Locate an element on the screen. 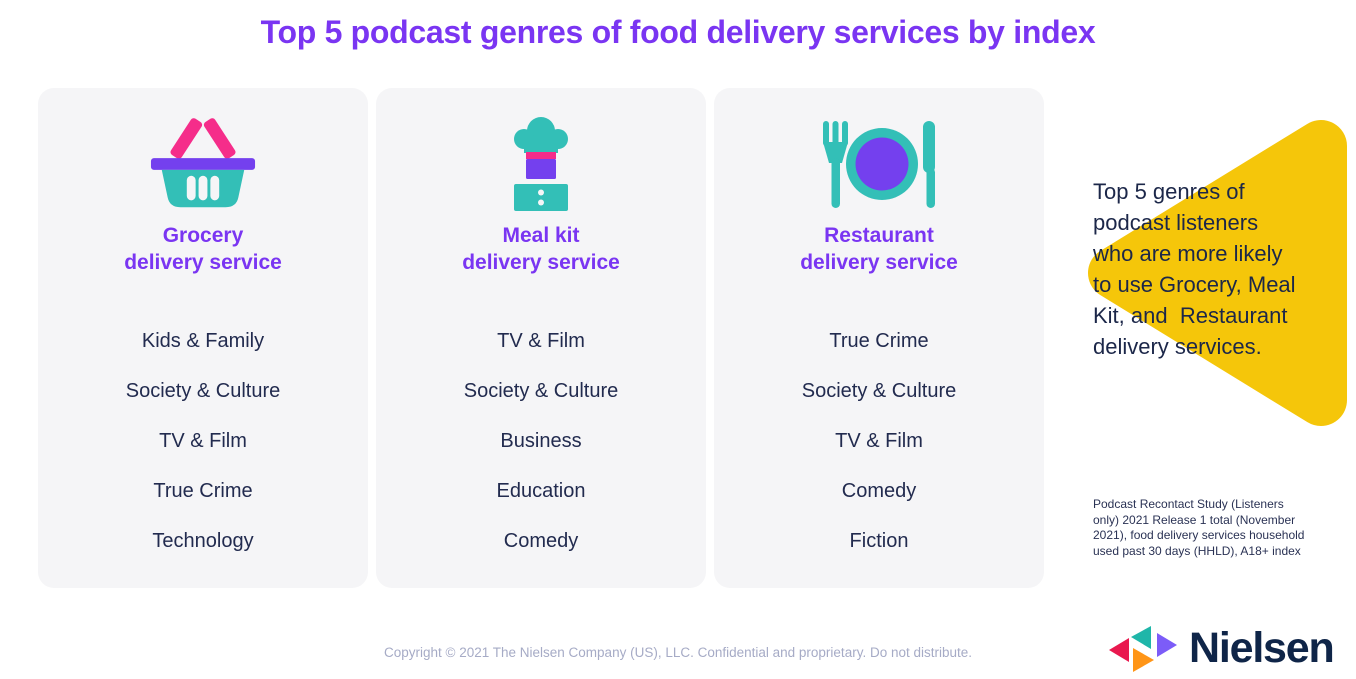 The width and height of the screenshot is (1356, 679). source-note-line: 2021), food delivery services household is located at coordinates (1199, 535).